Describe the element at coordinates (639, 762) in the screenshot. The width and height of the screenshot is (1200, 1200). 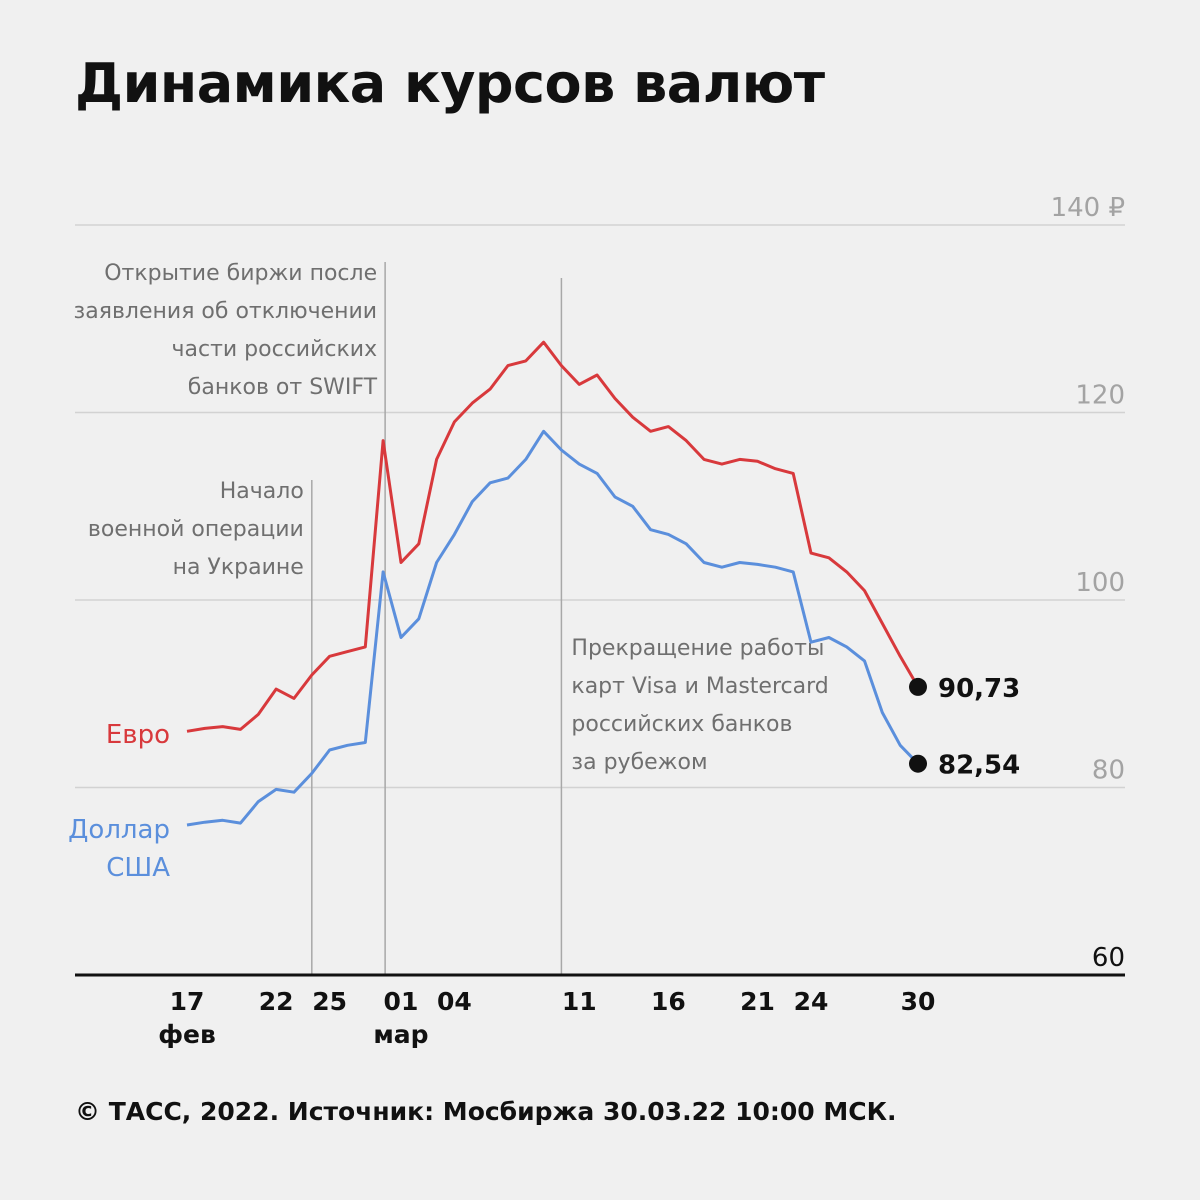
I see `annotation-3-line-4: за рубежом` at that location.